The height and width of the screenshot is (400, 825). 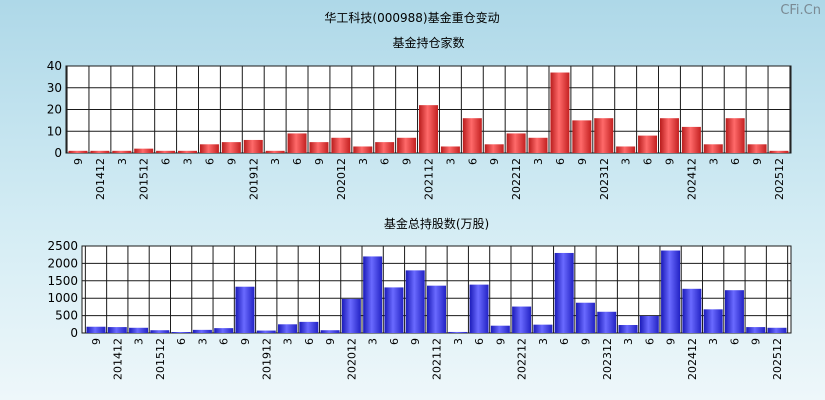 I want to click on x-tick-label: 202212, so click(x=522, y=359).